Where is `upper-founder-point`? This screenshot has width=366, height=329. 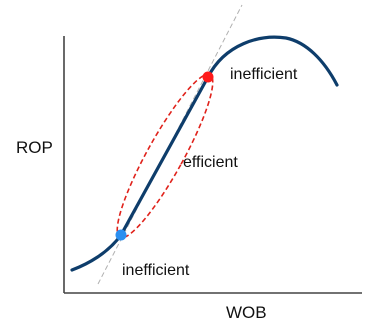
upper-founder-point is located at coordinates (208, 77).